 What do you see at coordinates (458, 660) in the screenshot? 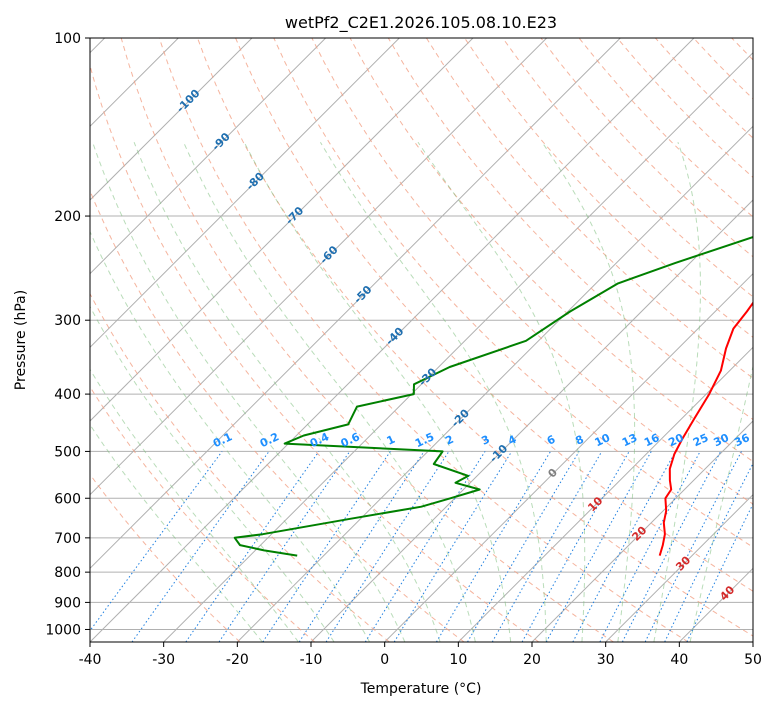
I see `x-tick-label: 10` at bounding box center [458, 660].